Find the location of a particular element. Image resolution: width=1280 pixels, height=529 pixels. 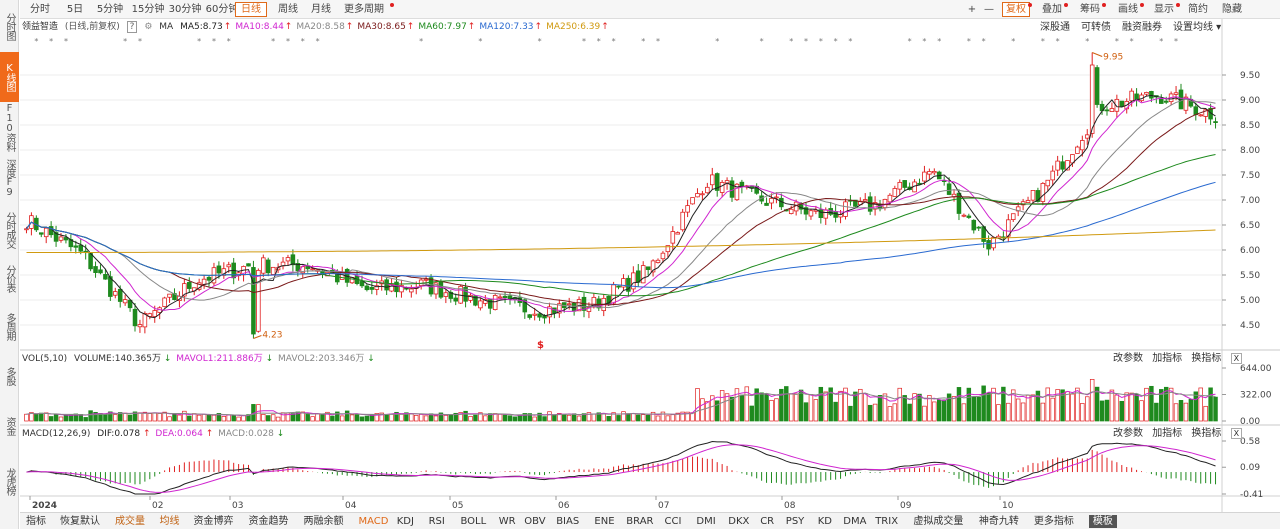

period-button-6: 日线 is located at coordinates (251, 9).